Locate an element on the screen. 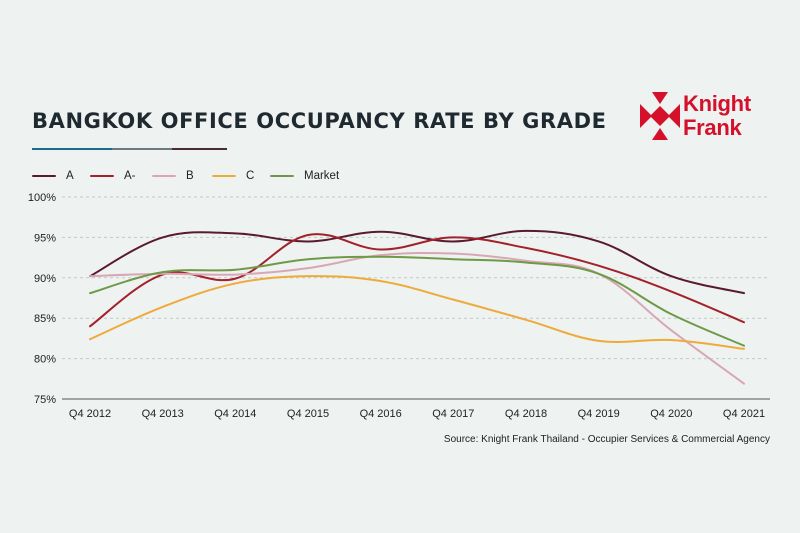  series-line-a- is located at coordinates (417, 280).